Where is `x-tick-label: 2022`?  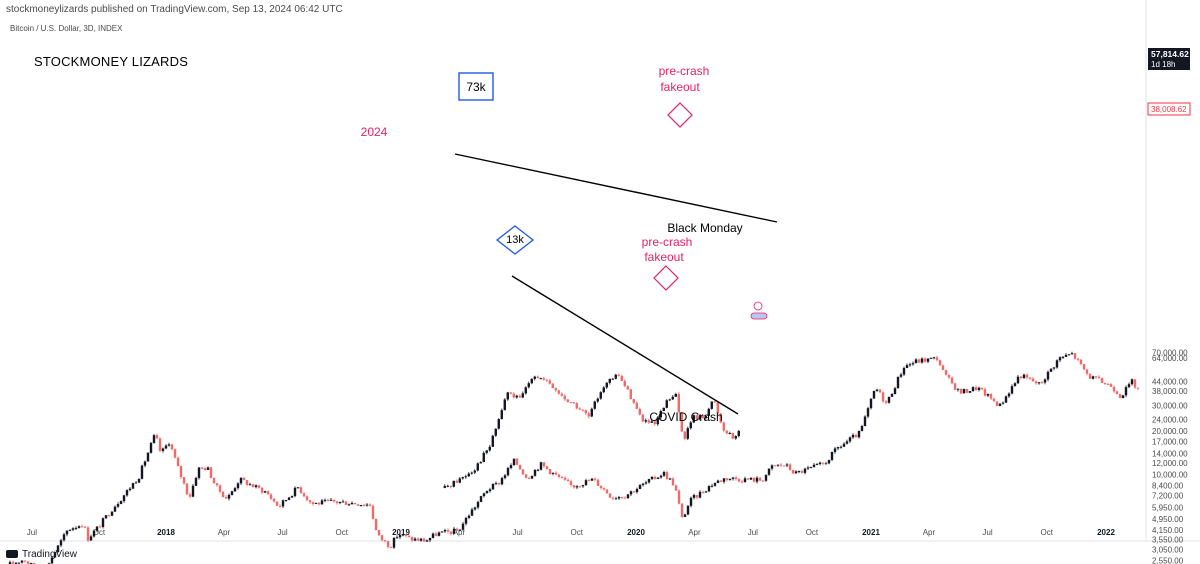 x-tick-label: 2022 is located at coordinates (1106, 532).